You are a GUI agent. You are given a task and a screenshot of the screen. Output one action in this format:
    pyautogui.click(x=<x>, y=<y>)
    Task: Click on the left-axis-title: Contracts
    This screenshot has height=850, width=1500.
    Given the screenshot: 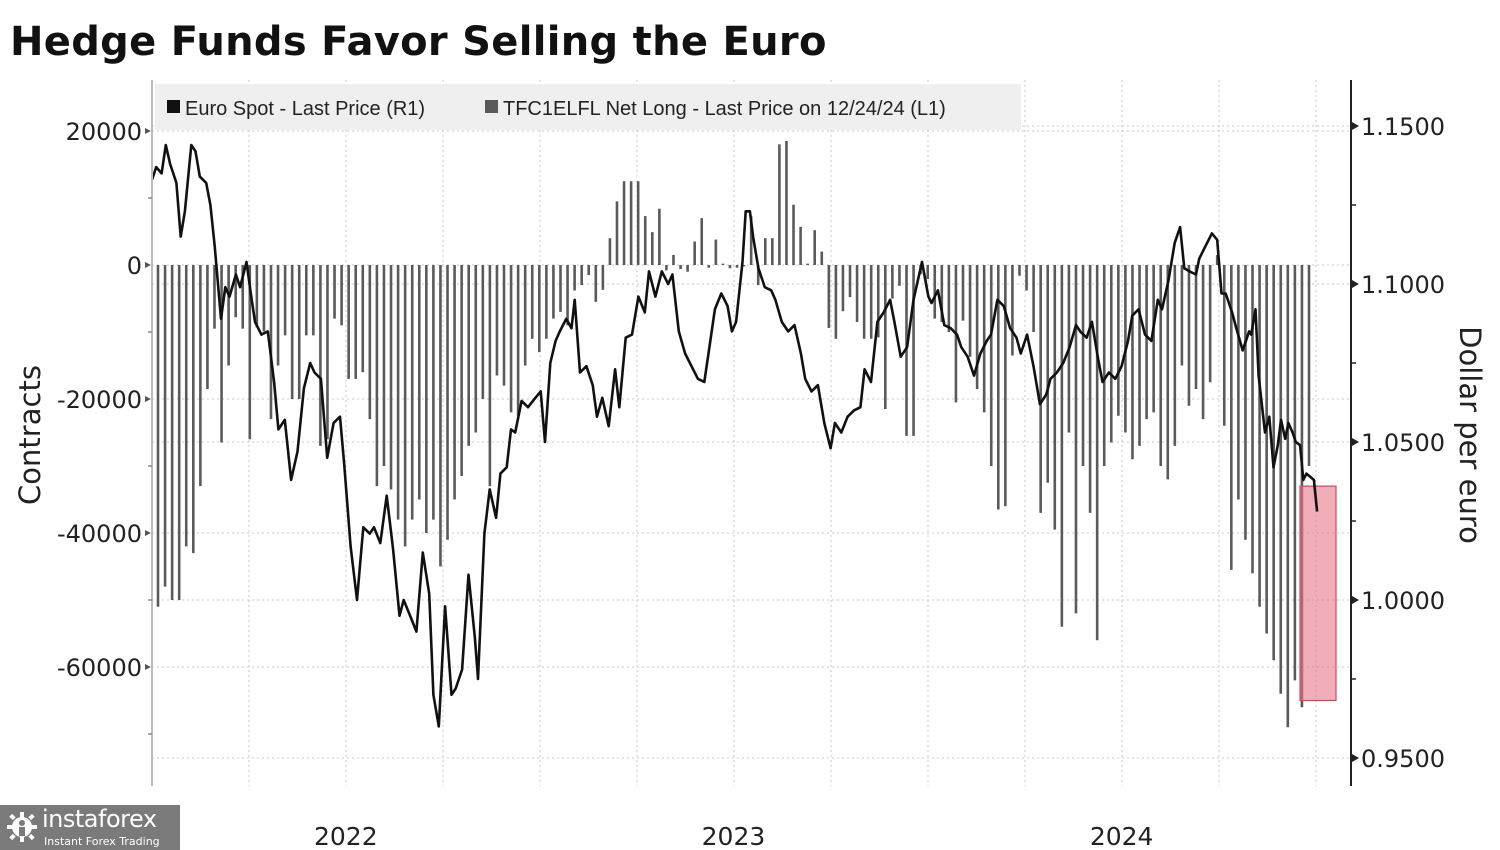 What is the action you would take?
    pyautogui.click(x=30, y=435)
    